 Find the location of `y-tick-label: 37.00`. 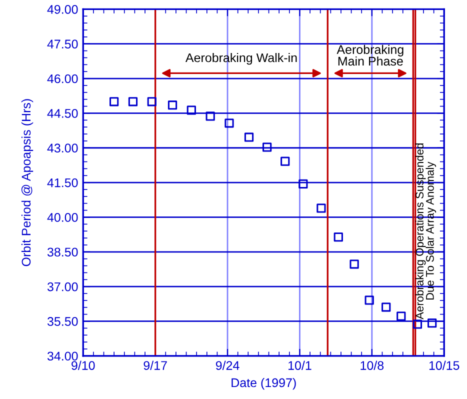

y-tick-label: 37.00 is located at coordinates (62, 287).